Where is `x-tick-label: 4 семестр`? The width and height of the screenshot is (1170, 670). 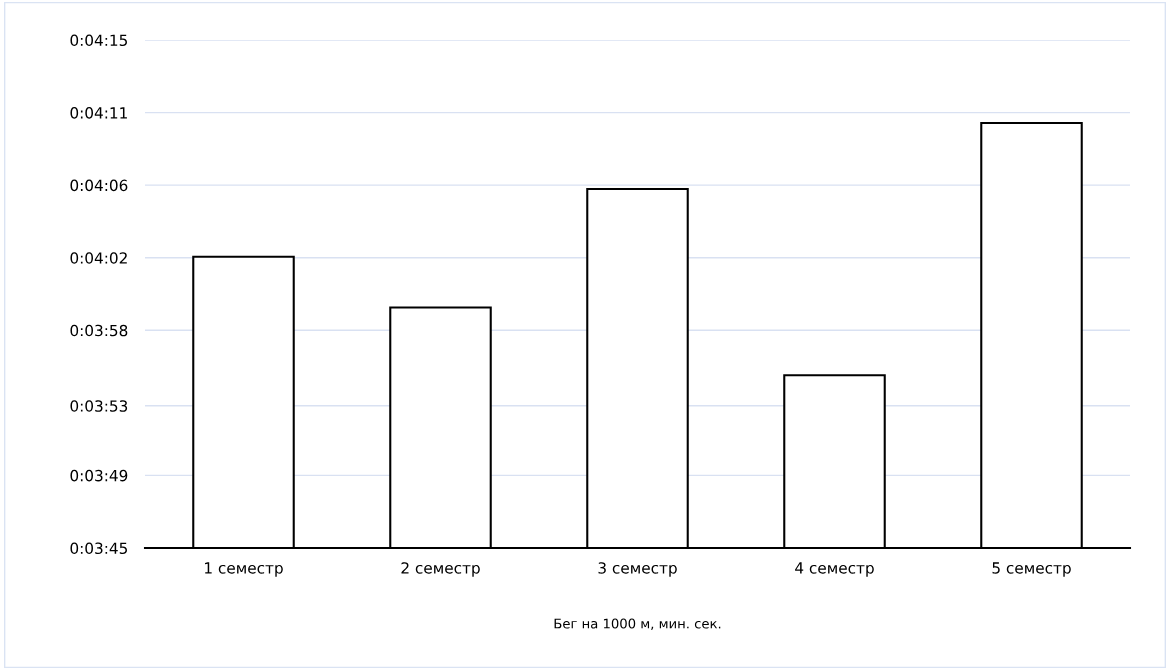
x-tick-label: 4 семестр is located at coordinates (834, 569).